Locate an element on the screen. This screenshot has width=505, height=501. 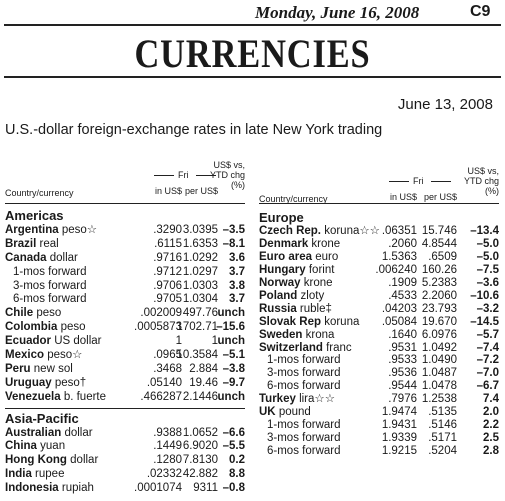
table-row: Denmark krone .2060 4.8544 –5.0 is located at coordinates (380, 244).